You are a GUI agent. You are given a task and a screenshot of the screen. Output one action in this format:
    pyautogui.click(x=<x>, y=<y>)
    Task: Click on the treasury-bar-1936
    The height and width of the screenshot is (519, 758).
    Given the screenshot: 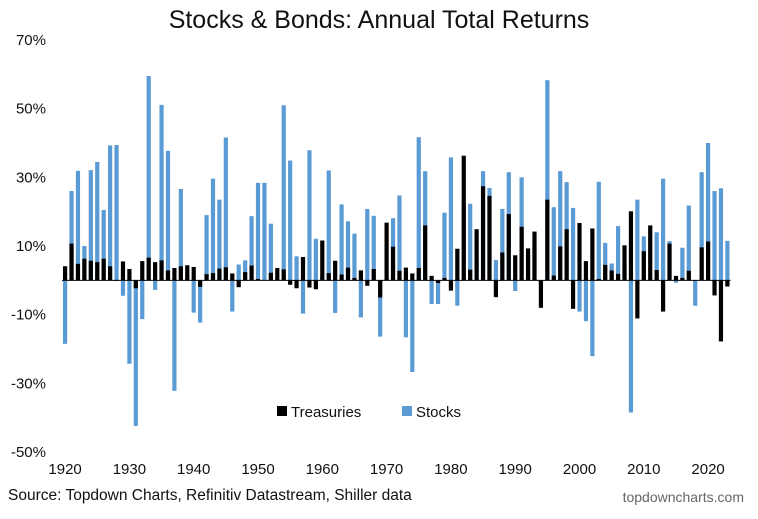 What is the action you would take?
    pyautogui.click(x=168, y=275)
    